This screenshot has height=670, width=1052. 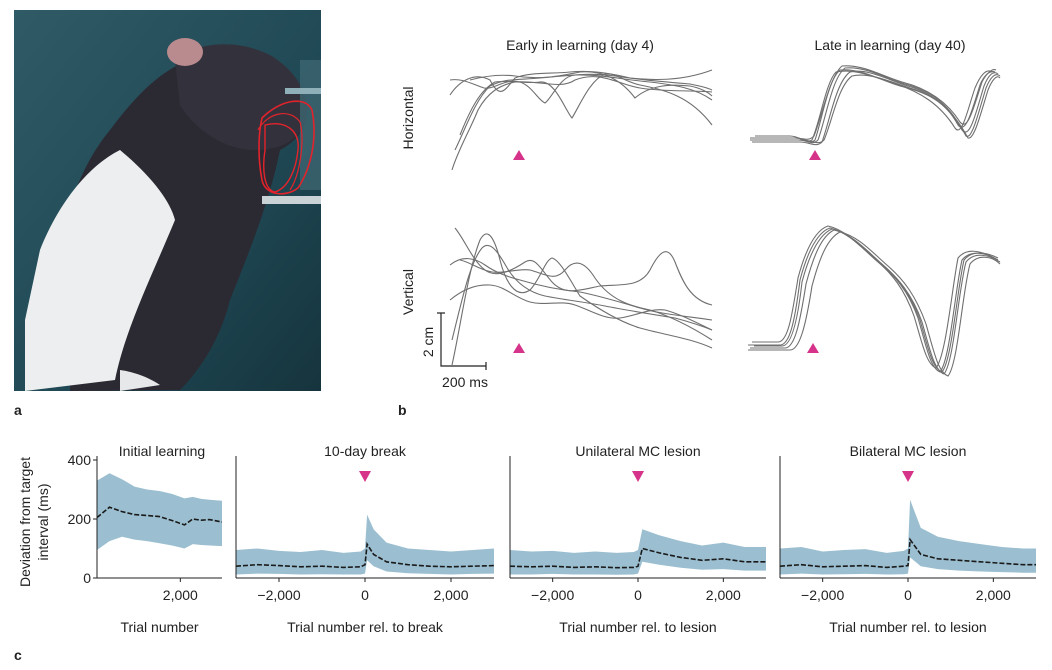 I want to click on x-tick-label-3-1: 0, so click(x=908, y=595).